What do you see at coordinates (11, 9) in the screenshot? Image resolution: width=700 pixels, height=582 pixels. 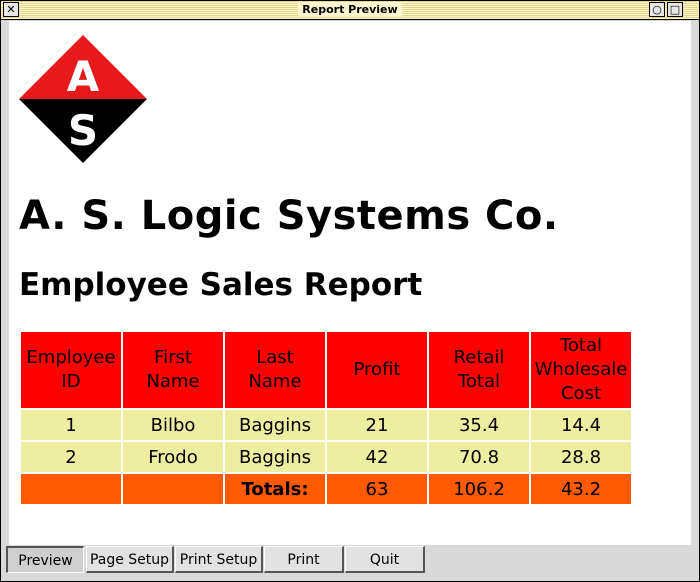 I see `close-icon: ✕` at bounding box center [11, 9].